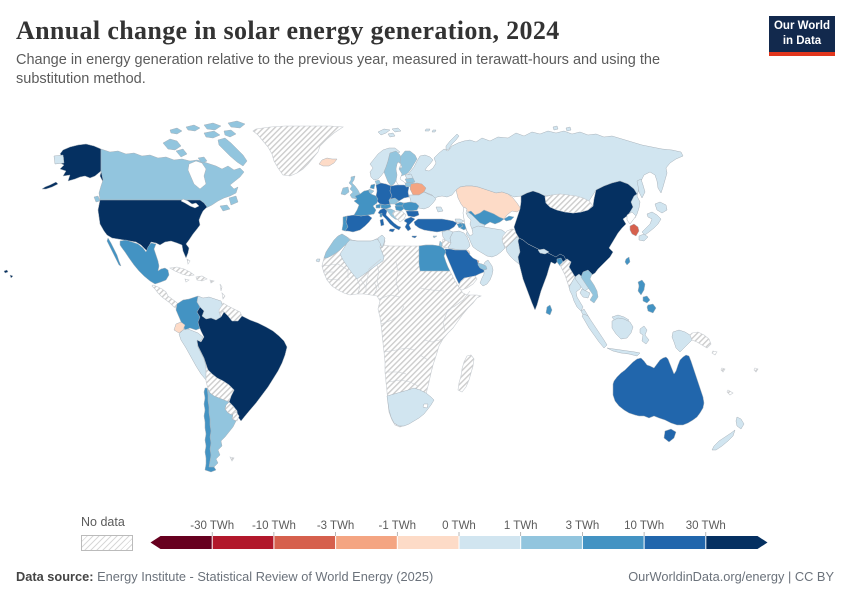 This screenshot has height=600, width=850. Describe the element at coordinates (521, 526) in the screenshot. I see `svg-text: 1 TWh` at that location.